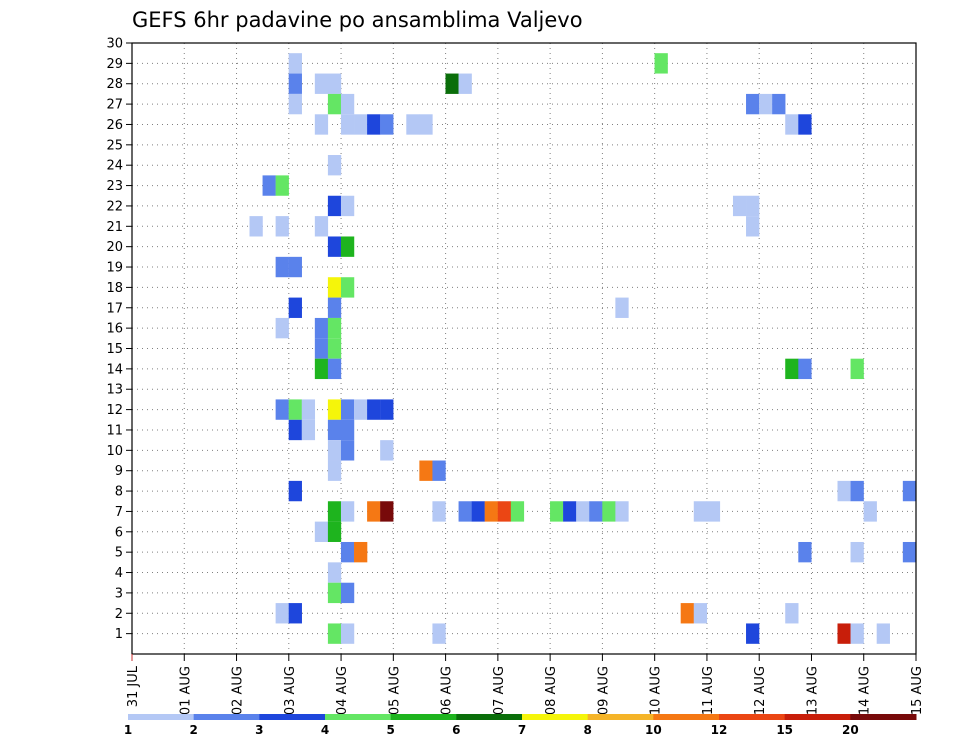 The image size is (960, 742). Describe the element at coordinates (114, 64) in the screenshot. I see `y-tick-label: 29` at that location.